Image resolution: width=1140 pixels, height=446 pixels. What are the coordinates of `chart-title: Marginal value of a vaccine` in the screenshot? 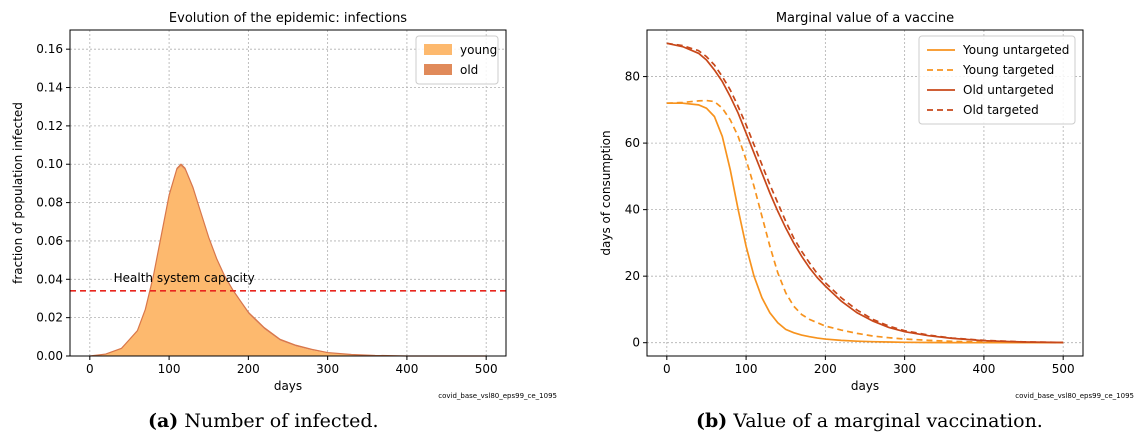 It's located at (865, 18).